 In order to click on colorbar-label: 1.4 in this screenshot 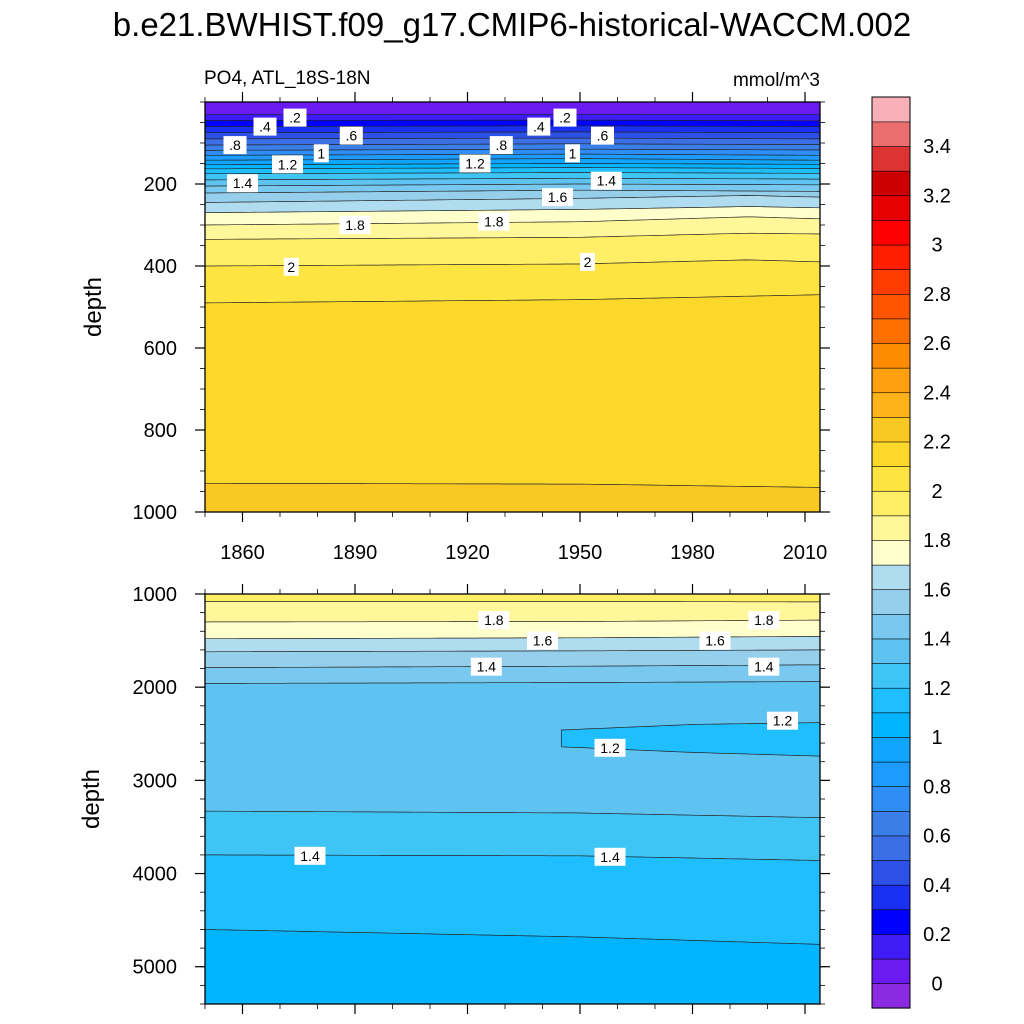, I will do `click(937, 640)`.